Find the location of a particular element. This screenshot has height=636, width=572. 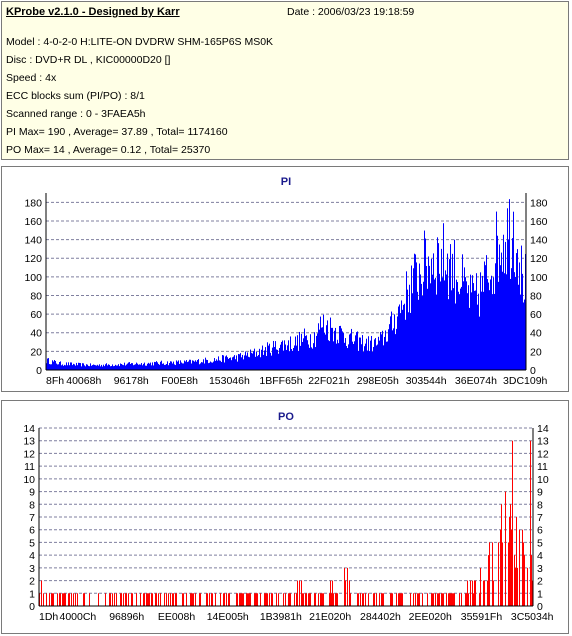

y-tick-label-left: 180 is located at coordinates (33, 203).